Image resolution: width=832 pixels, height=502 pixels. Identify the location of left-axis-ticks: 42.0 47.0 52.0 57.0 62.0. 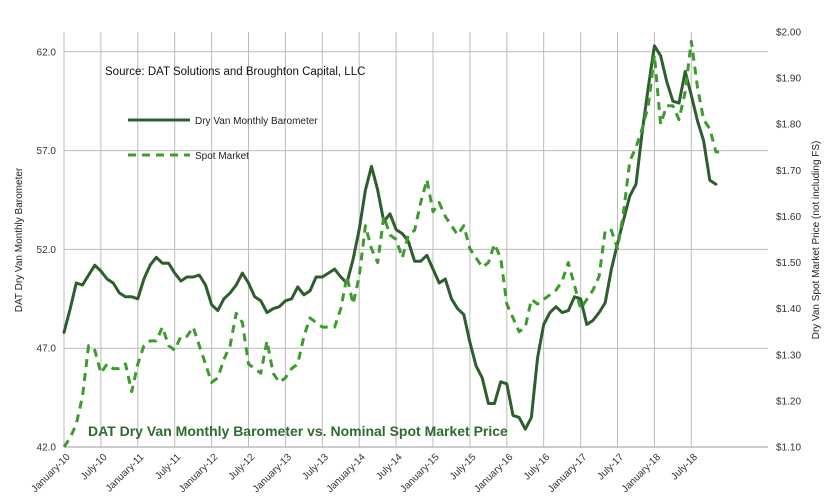
(47, 250).